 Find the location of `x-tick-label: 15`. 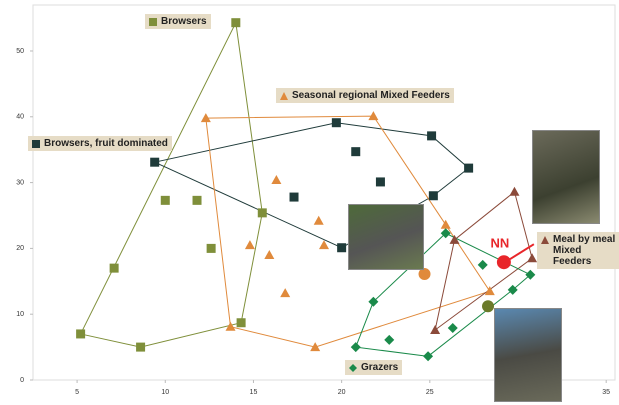

x-tick-label: 15 is located at coordinates (254, 392).